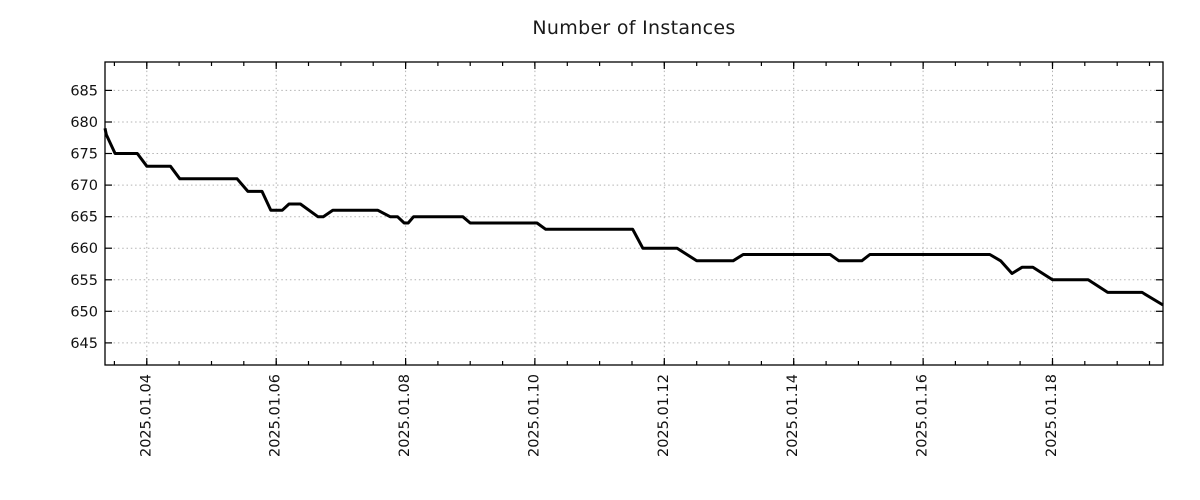 The width and height of the screenshot is (1200, 500). I want to click on x-tick-label: 2025.01.06, so click(276, 415).